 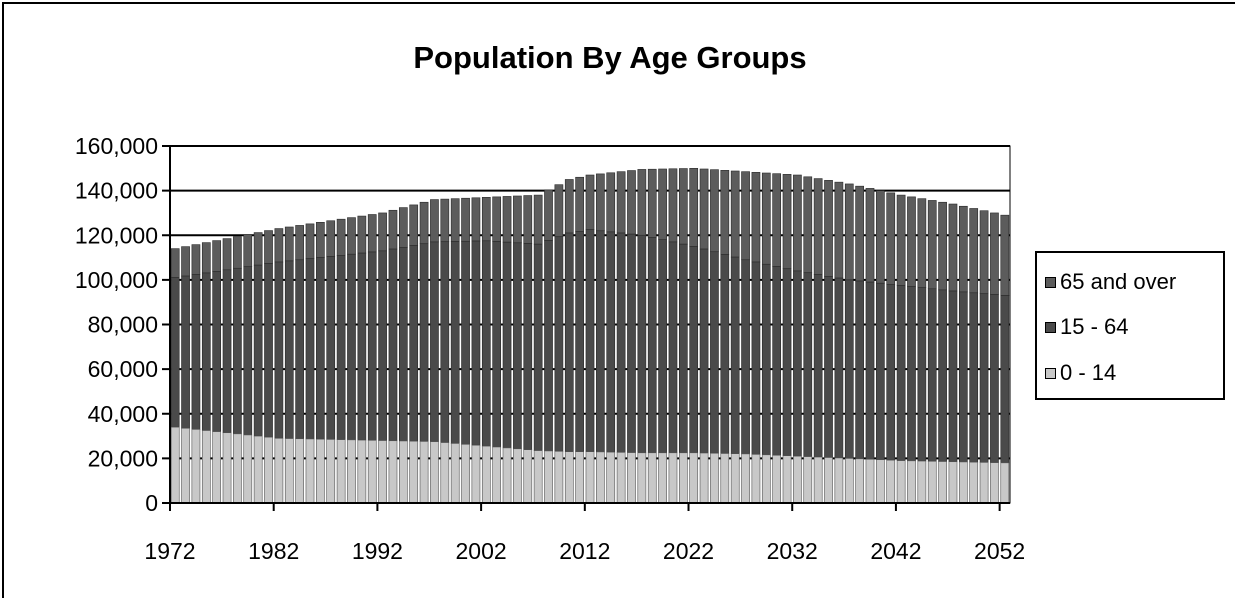 I want to click on bar-0-14-2035, so click(x=828, y=480).